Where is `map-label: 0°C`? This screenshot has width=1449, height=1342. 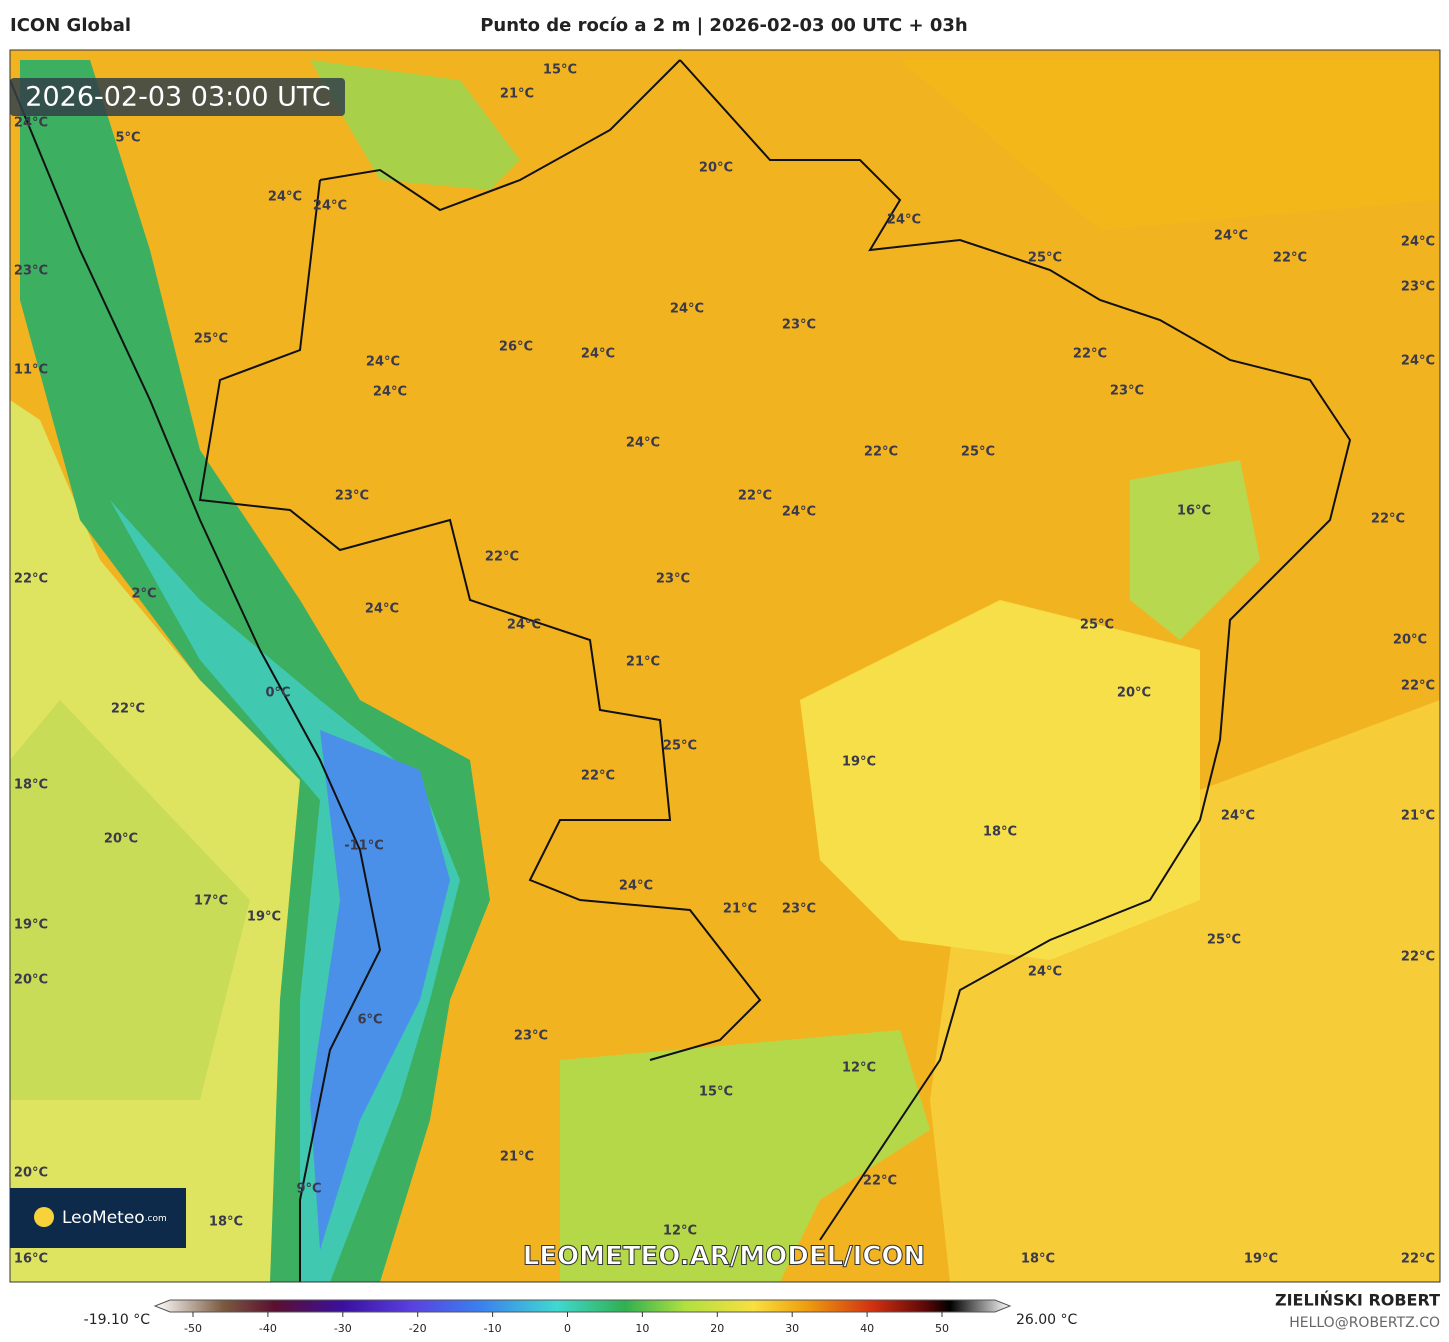
map-label: 0°C is located at coordinates (277, 693).